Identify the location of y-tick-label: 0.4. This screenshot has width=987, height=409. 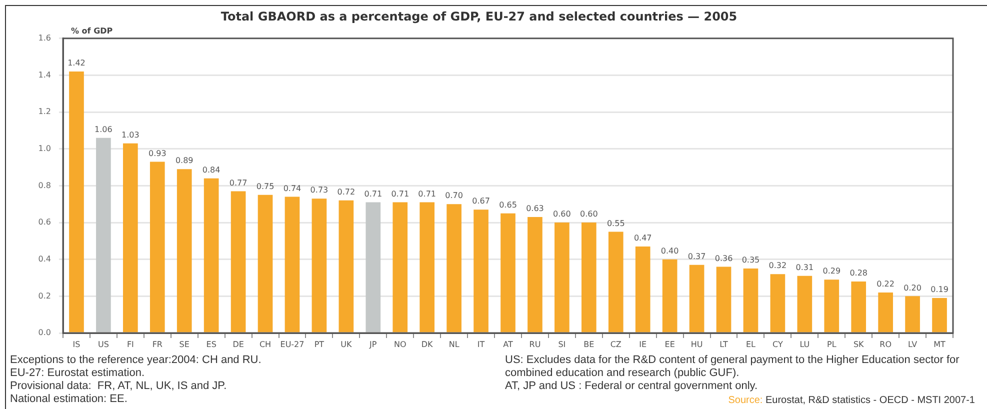
(44, 259).